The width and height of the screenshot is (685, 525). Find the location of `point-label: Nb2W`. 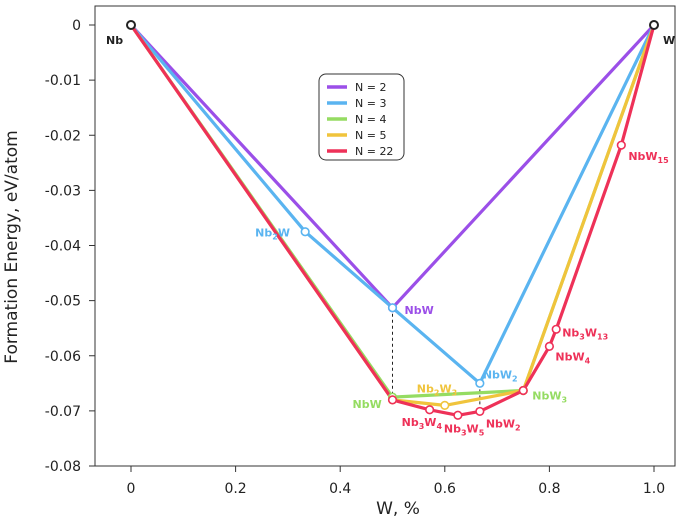

point-label: Nb2W is located at coordinates (272, 234).